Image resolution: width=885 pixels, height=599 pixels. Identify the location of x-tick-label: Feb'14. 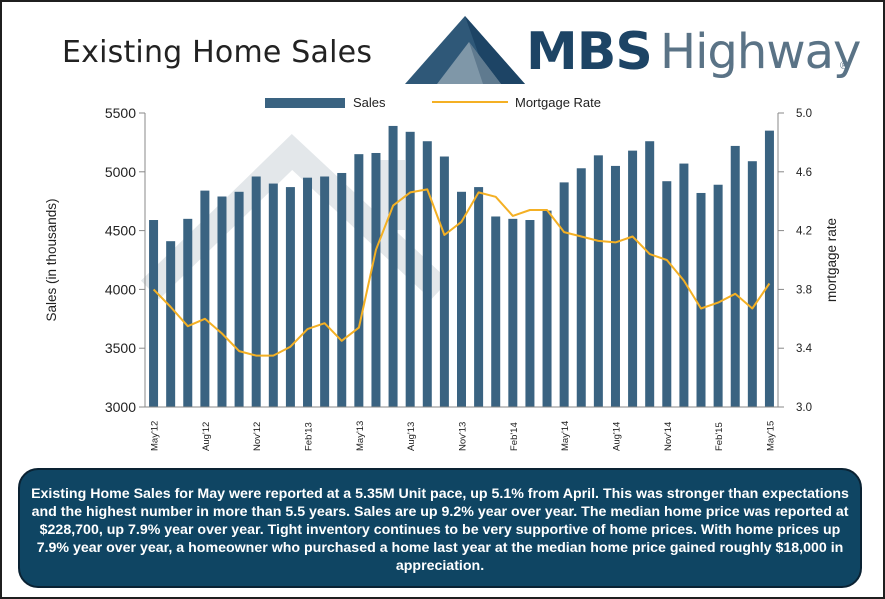
(514, 436).